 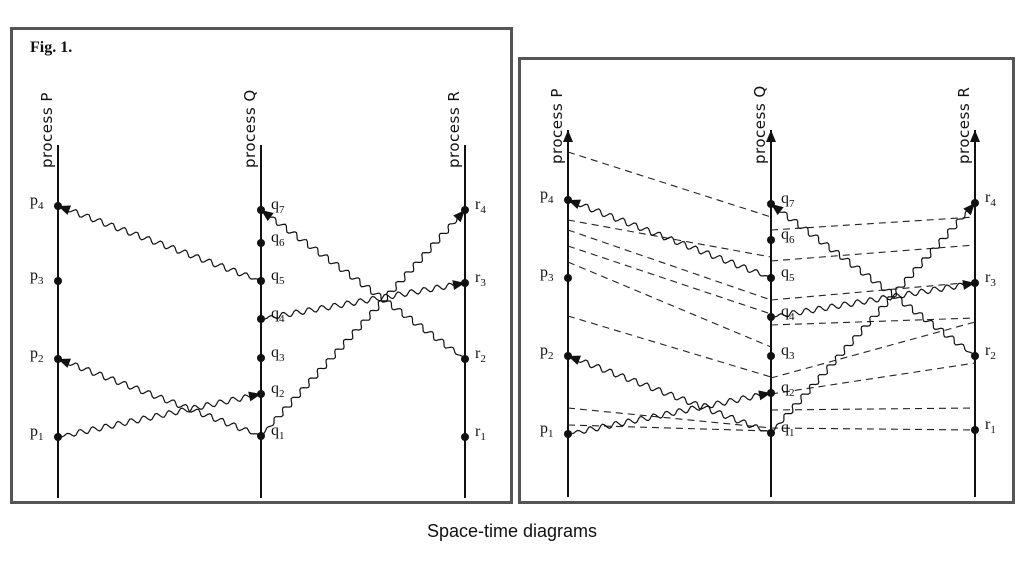 What do you see at coordinates (512, 531) in the screenshot?
I see `caption: Space-time diagrams` at bounding box center [512, 531].